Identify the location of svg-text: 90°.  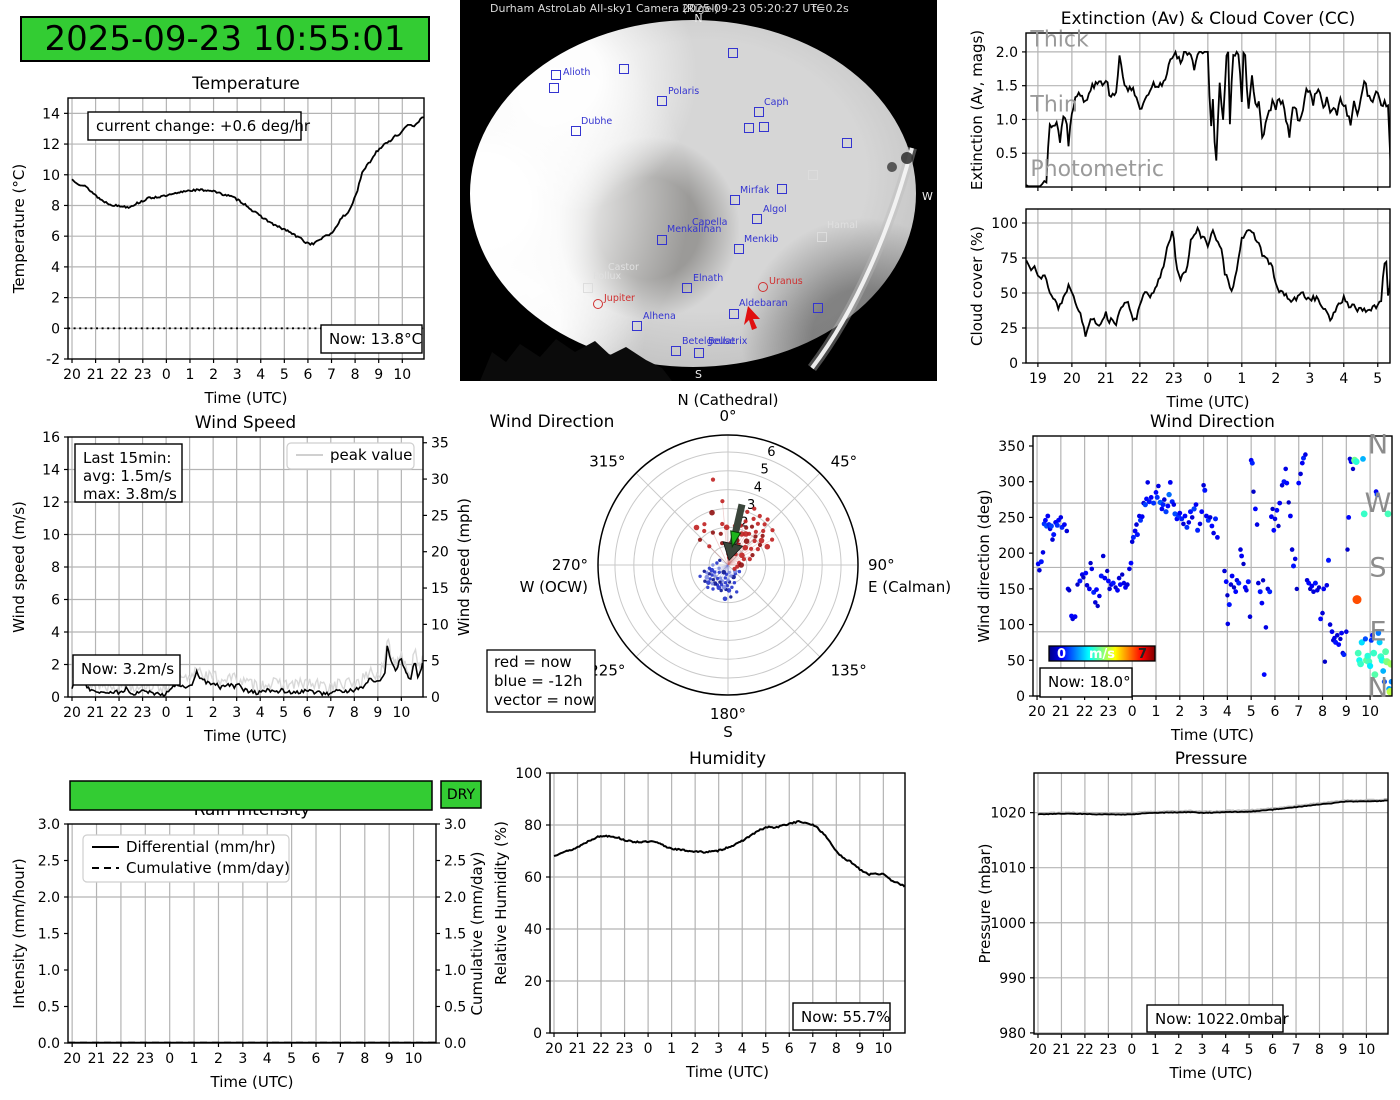
(881, 565).